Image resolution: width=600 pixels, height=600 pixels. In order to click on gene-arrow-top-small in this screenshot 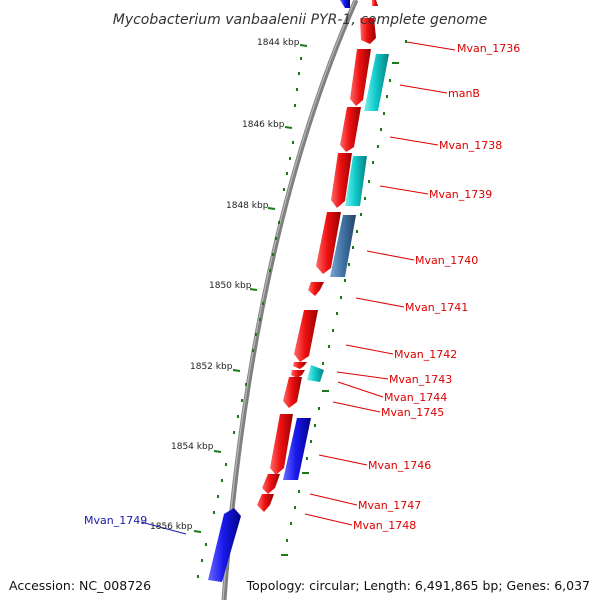, I will do `click(375, 3)`.